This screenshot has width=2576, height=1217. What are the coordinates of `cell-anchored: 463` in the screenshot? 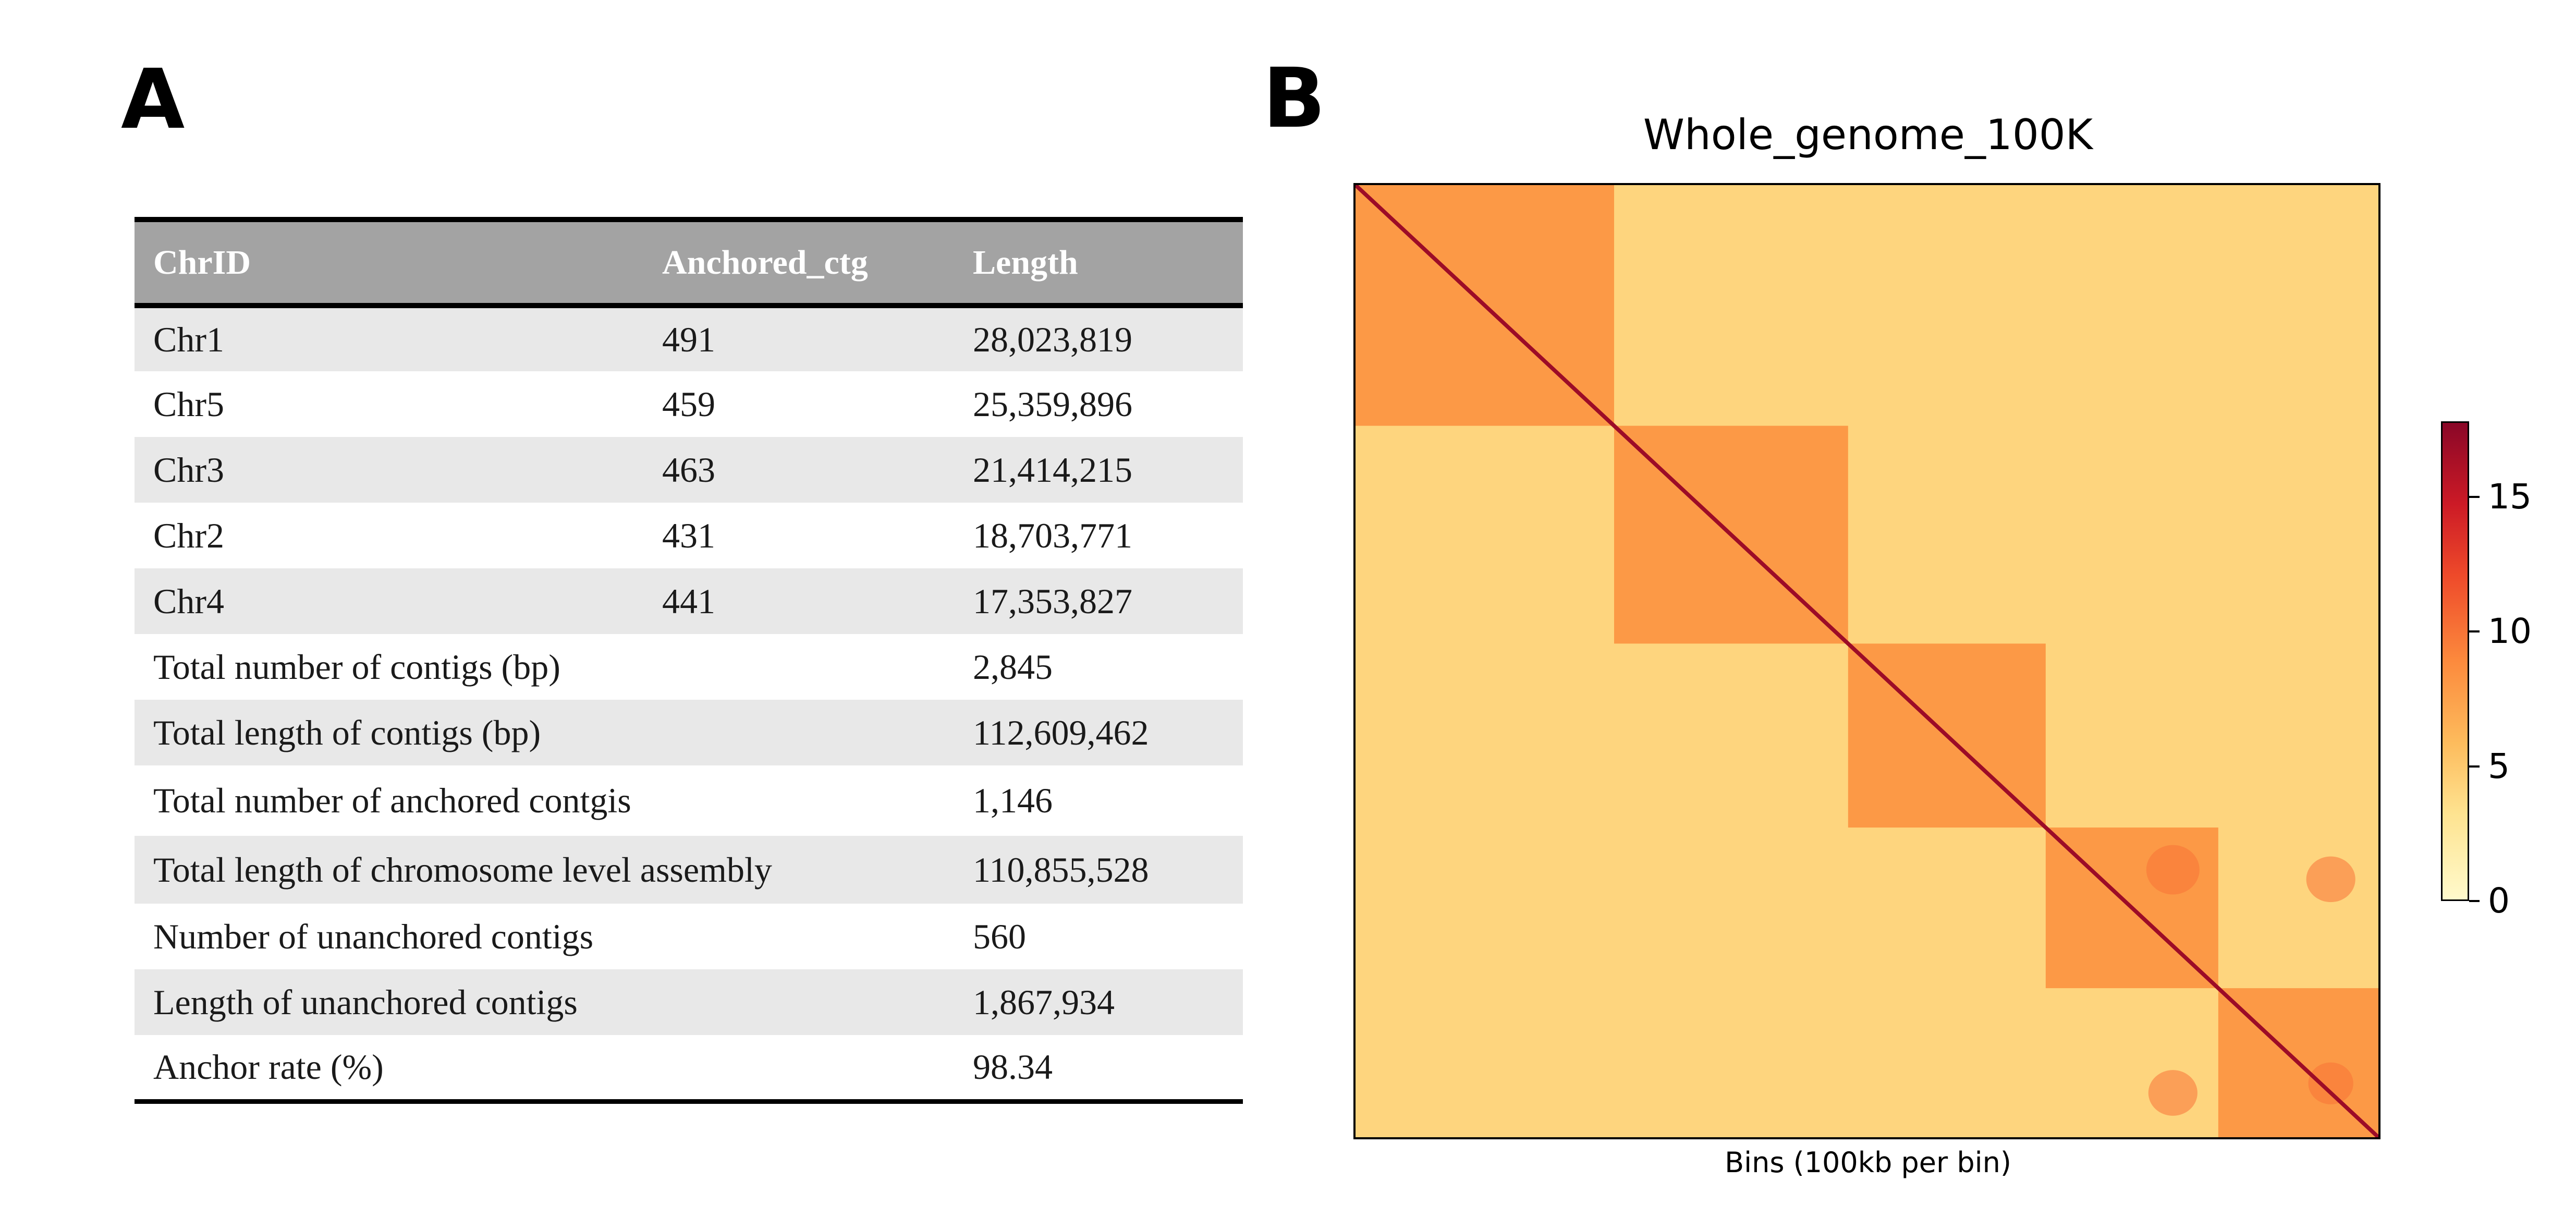 It's located at (688, 470).